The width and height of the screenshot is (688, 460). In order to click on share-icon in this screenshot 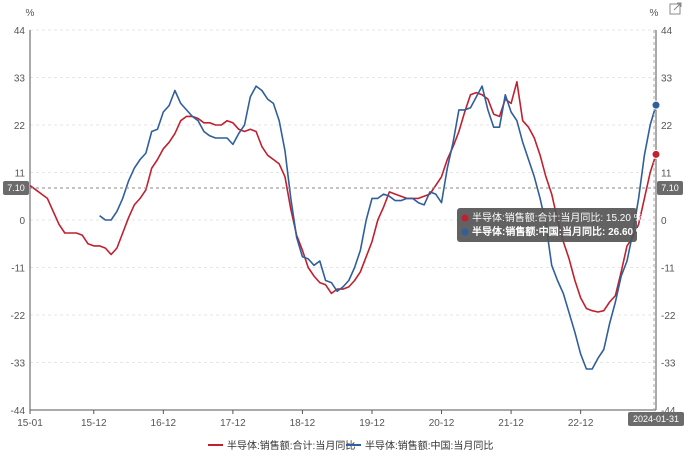, I will do `click(675, 8)`.